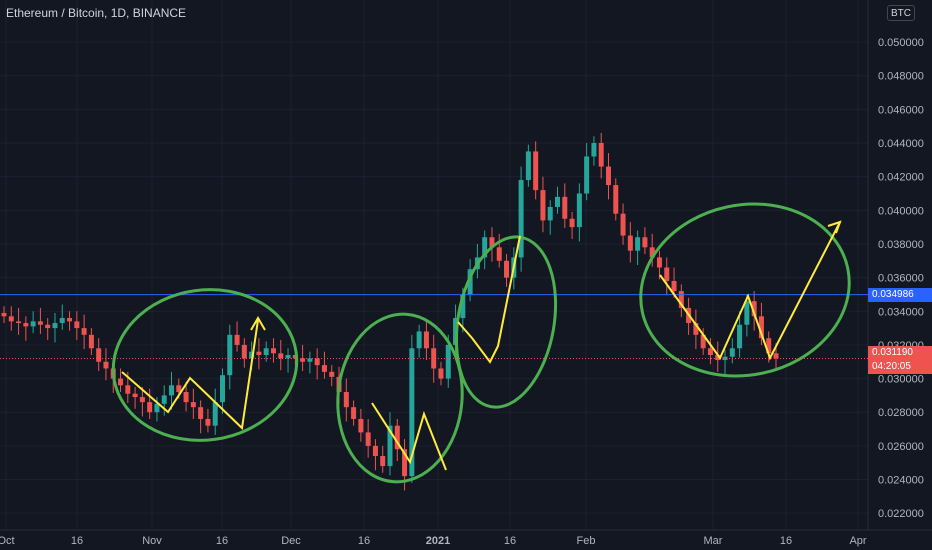 This screenshot has width=932, height=550. I want to click on countdown-tag: 04:20:05, so click(900, 367).